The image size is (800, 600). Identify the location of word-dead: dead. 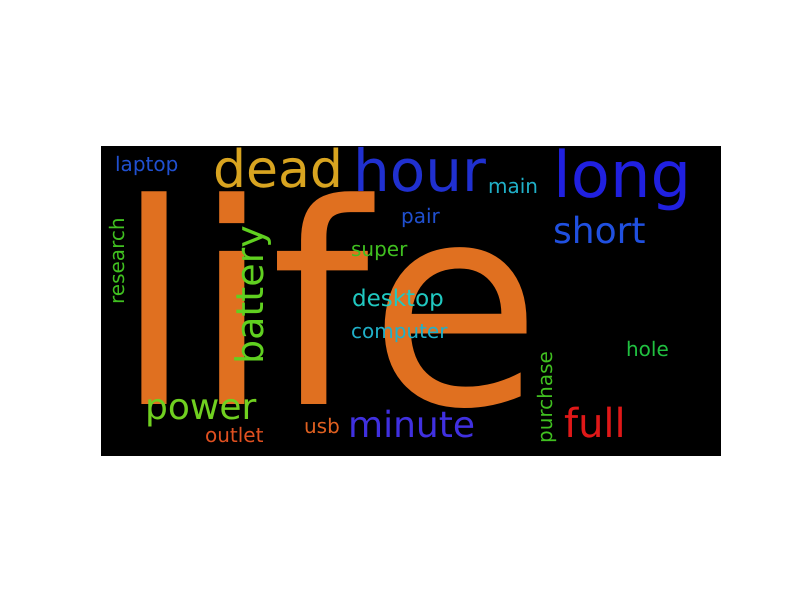
(278, 173).